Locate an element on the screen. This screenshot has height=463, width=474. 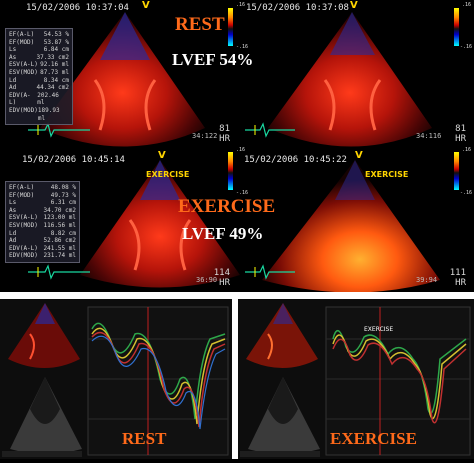
frame-counter: 36:90 is located at coordinates (207, 280).